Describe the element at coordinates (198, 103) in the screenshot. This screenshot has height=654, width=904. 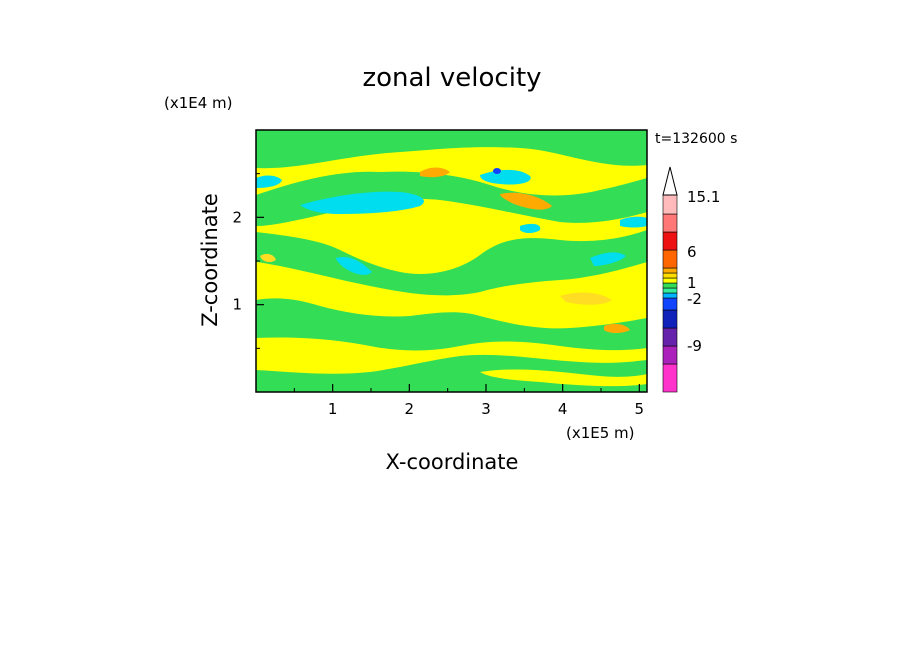
I see `y-unit-label: (x1E4 m)` at that location.